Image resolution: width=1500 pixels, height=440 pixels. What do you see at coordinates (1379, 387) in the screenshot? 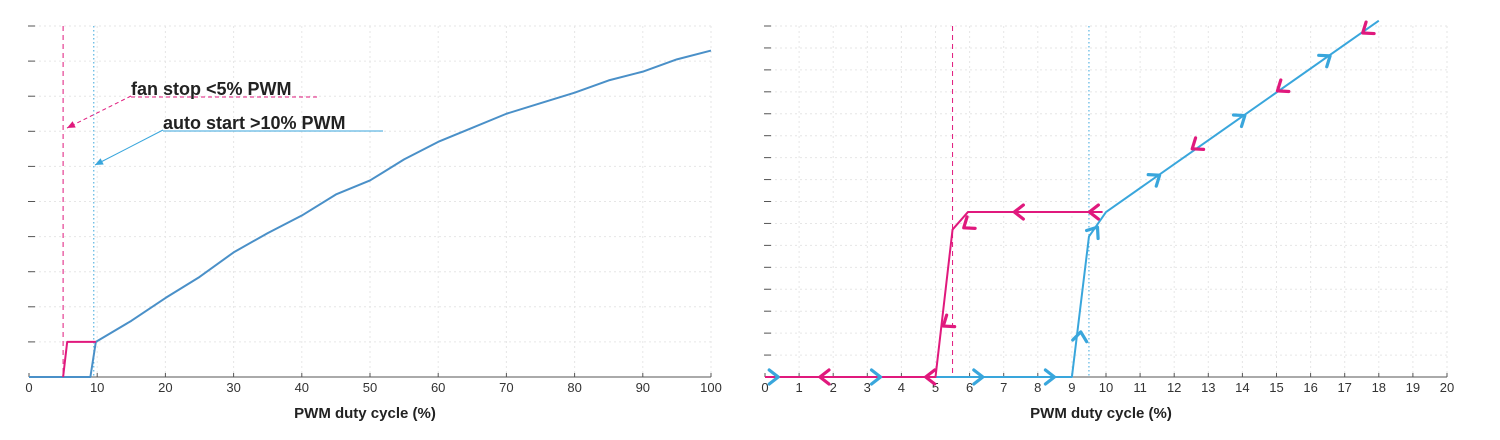
I see `x-tick-label: 18` at bounding box center [1379, 387].